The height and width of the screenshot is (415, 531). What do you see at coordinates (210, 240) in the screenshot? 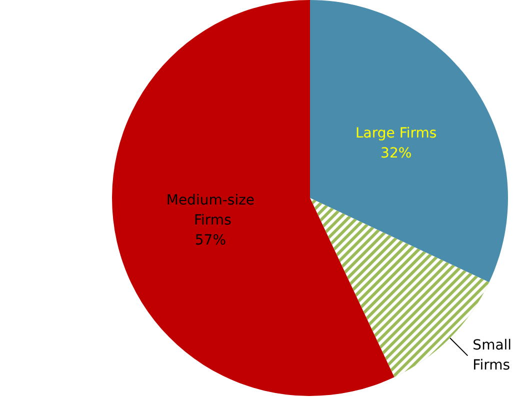
I see `data-label: 57%` at bounding box center [210, 240].